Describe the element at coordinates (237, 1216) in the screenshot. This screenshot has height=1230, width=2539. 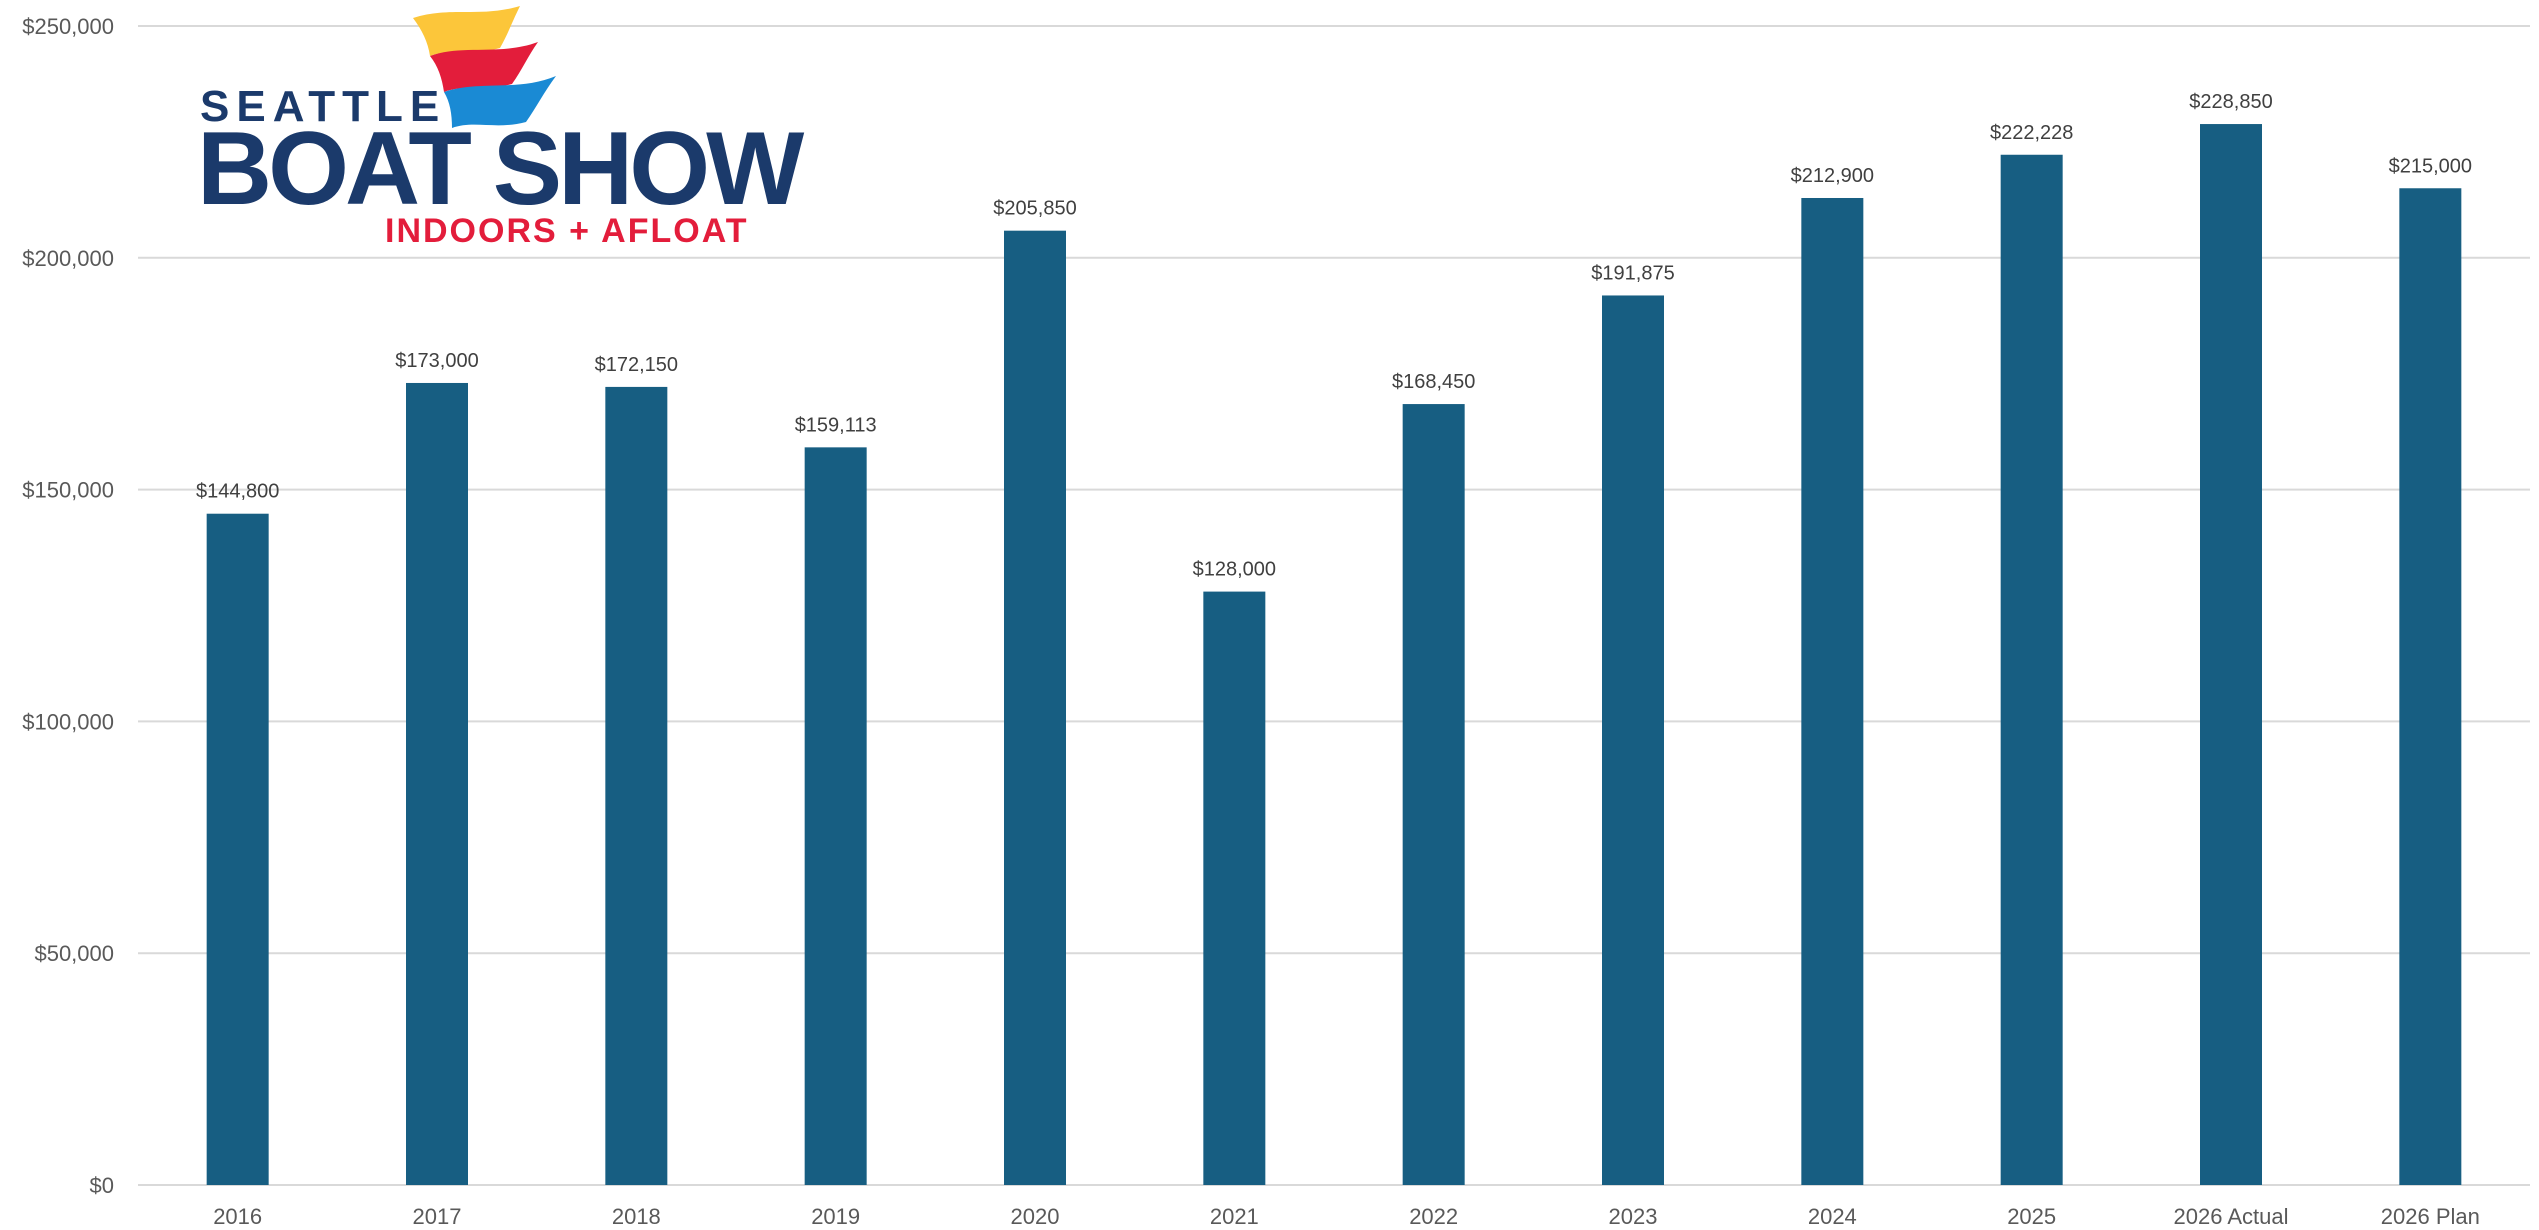
I see `x-tick-label: 2016` at that location.